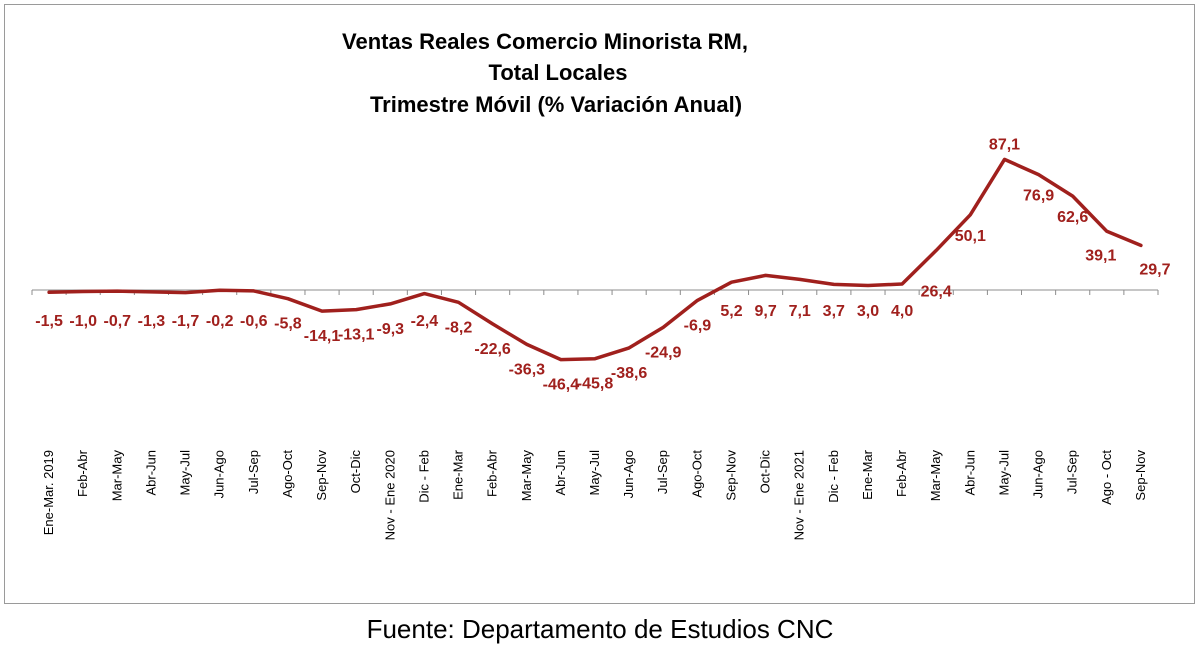 The image size is (1200, 650). What do you see at coordinates (834, 311) in the screenshot?
I see `data-label: 3,7` at bounding box center [834, 311].